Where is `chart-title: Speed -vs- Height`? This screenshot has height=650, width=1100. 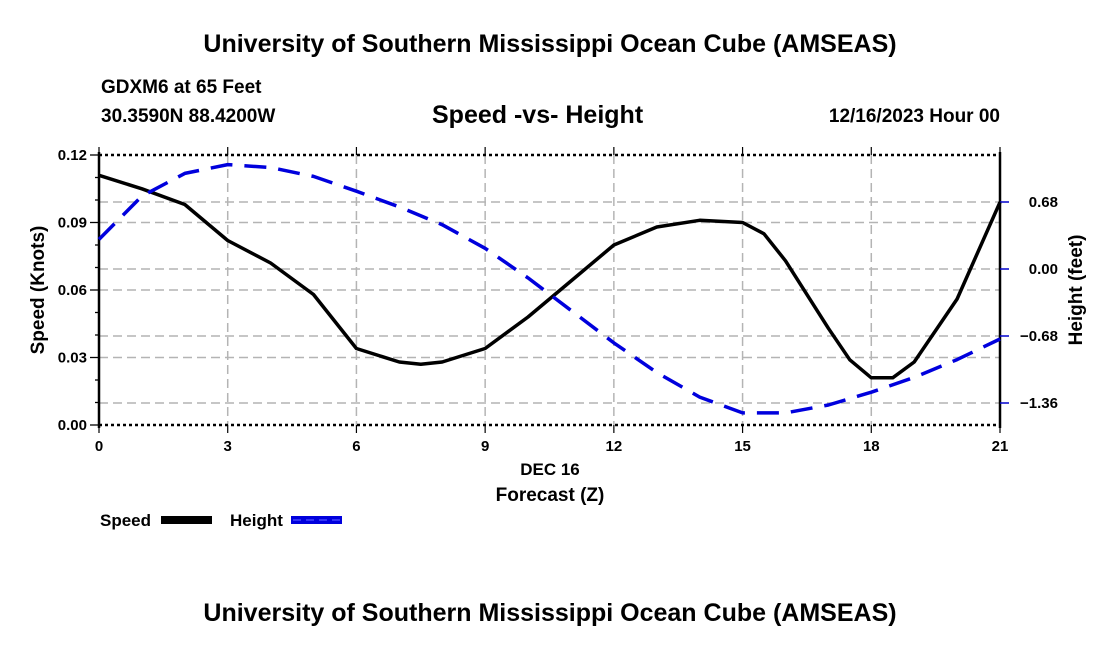 chart-title: Speed -vs- Height is located at coordinates (538, 115).